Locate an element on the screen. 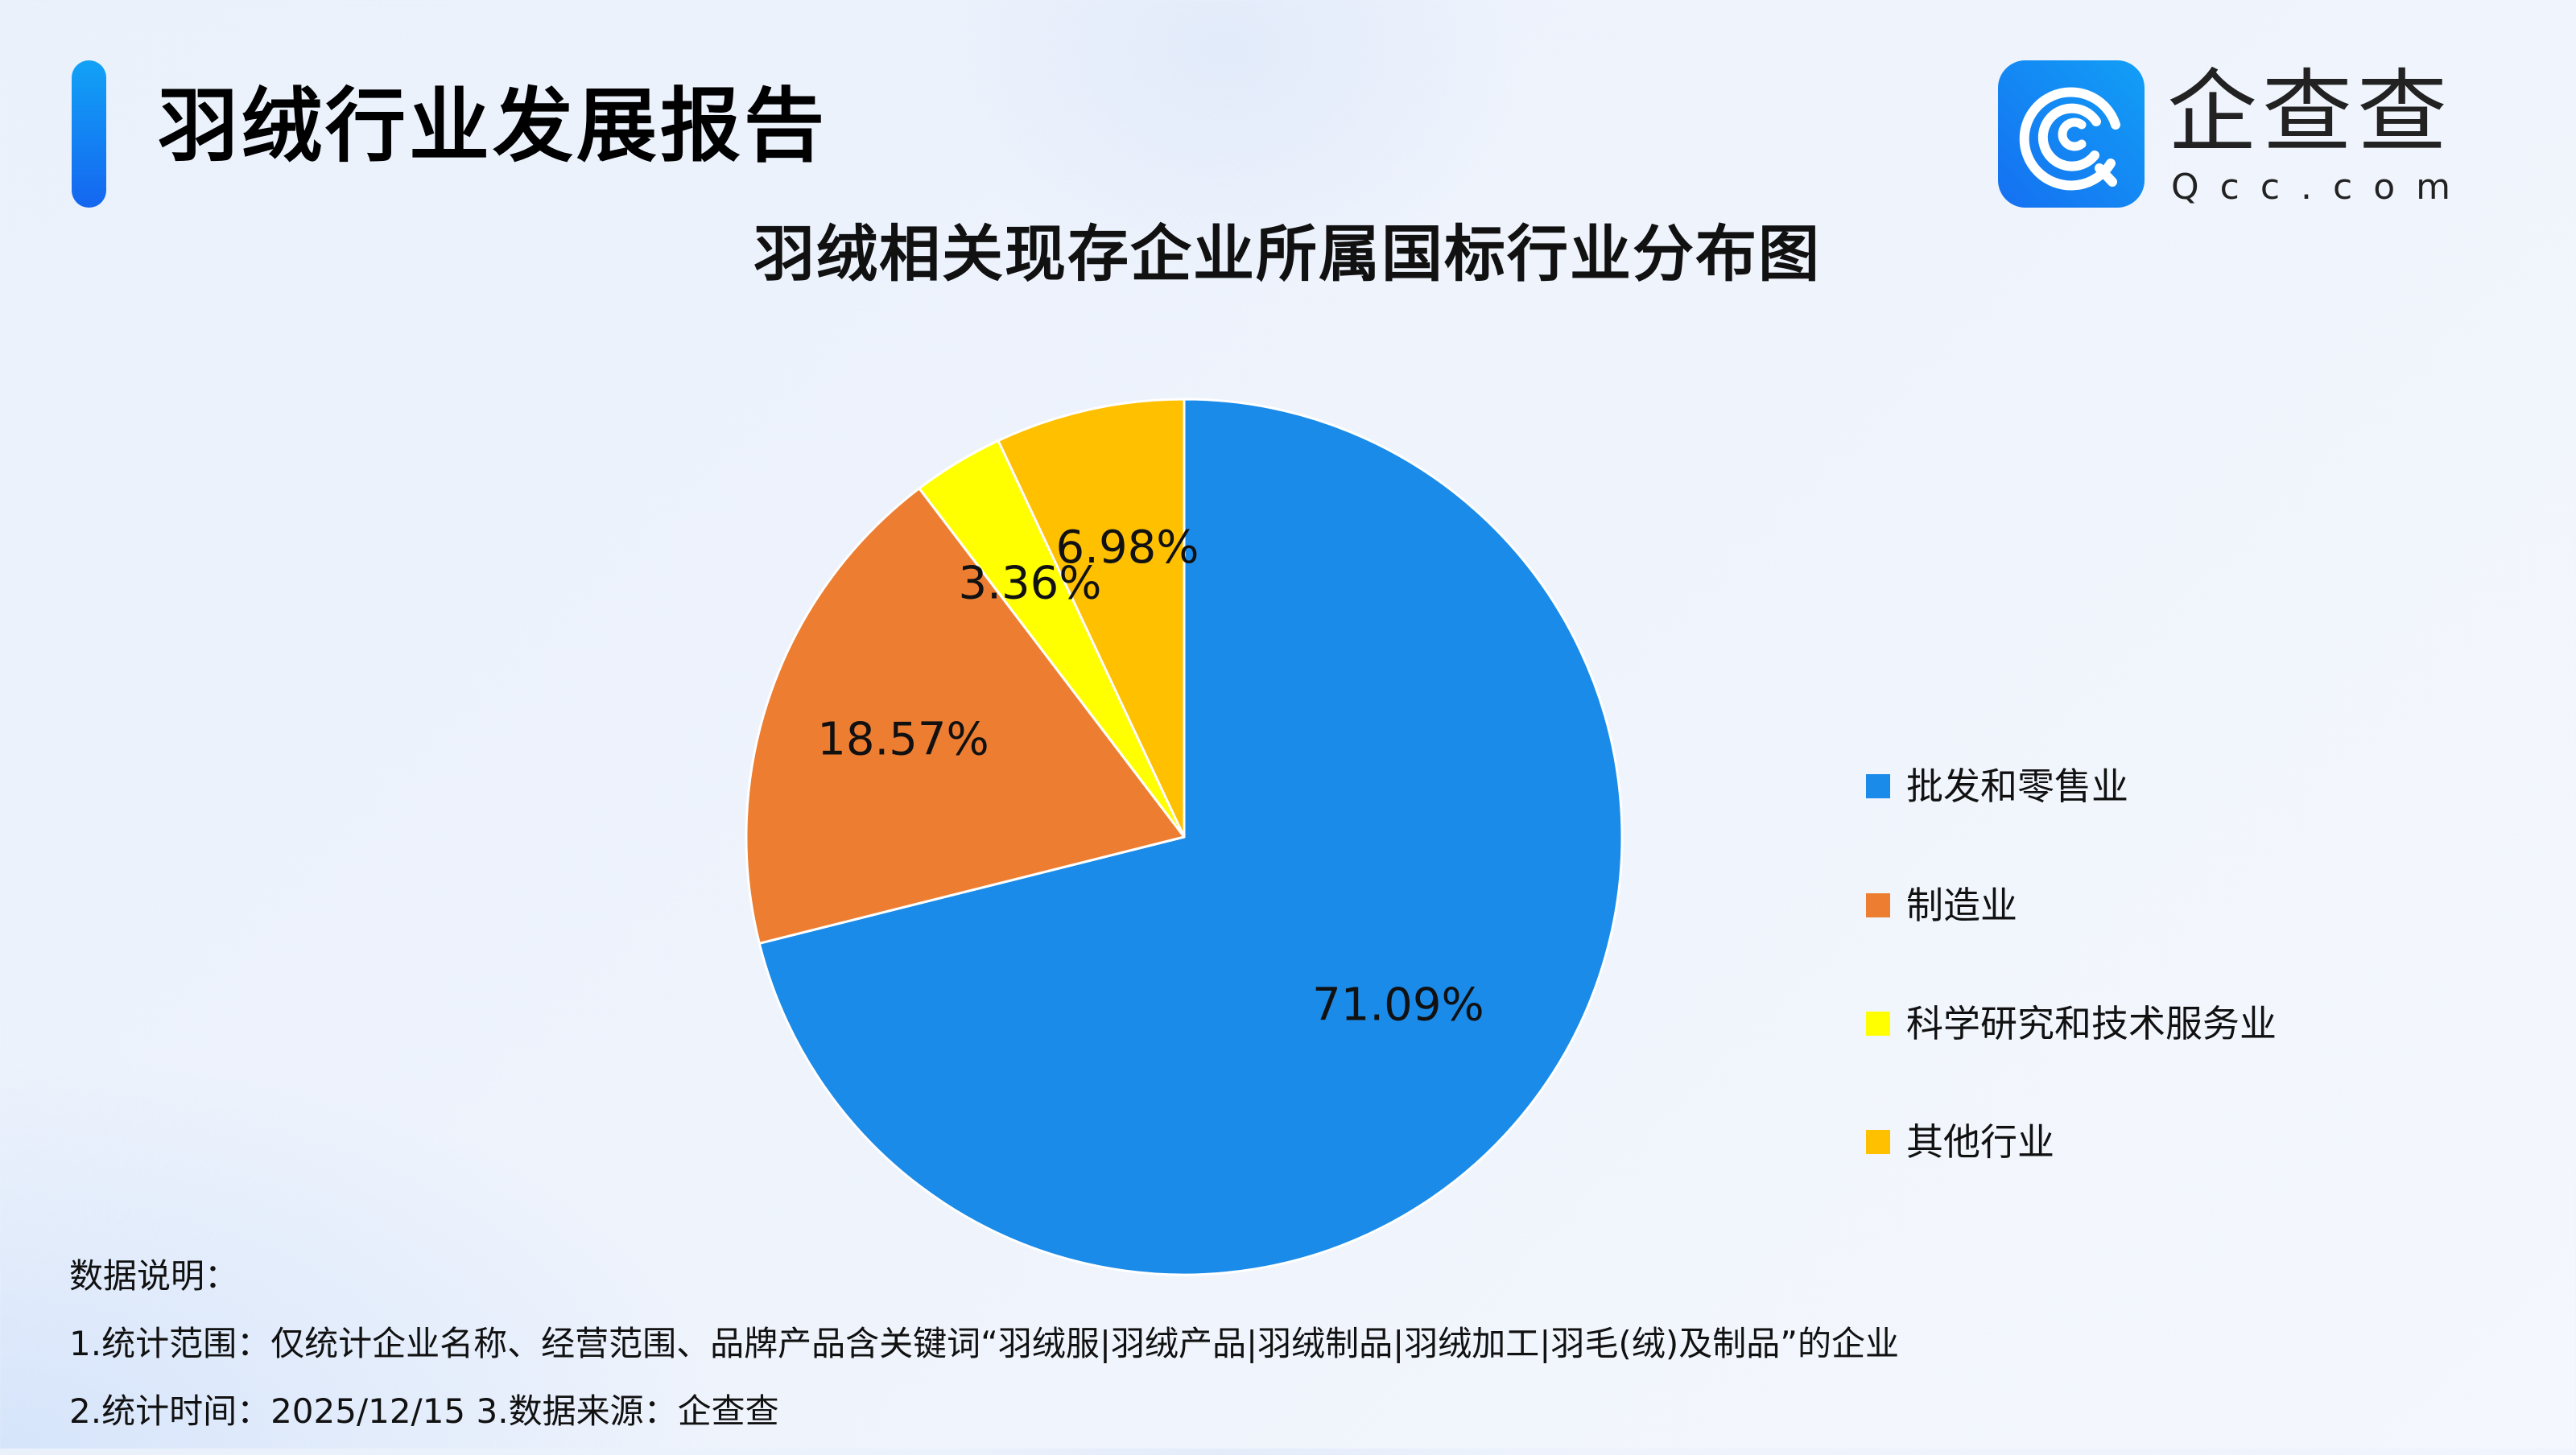 This screenshot has height=1455, width=2576. pie-label-science-tech: 3.36% is located at coordinates (1030, 584).